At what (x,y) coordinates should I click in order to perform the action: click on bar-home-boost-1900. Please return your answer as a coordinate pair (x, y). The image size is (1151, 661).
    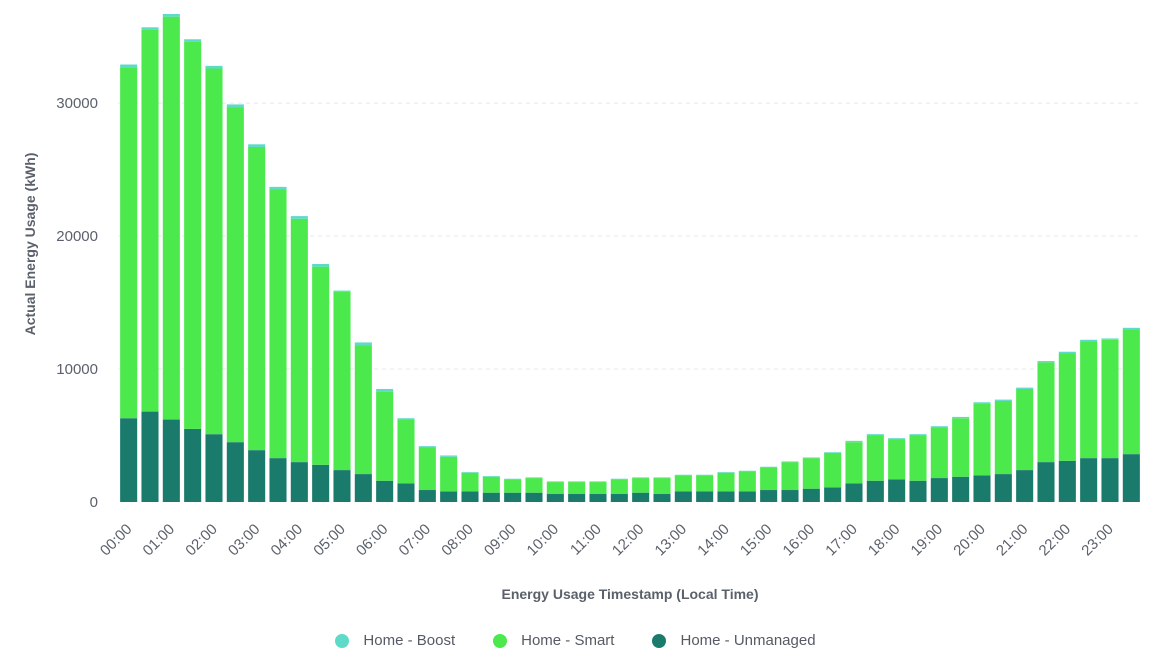
    Looking at the image, I should click on (939, 427).